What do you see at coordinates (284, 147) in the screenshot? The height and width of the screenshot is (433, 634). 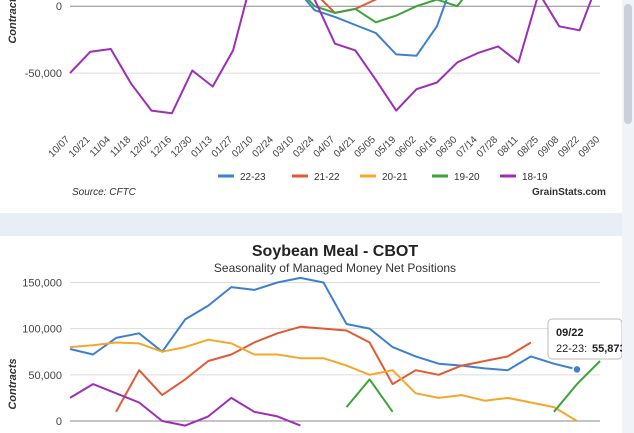 I see `x-tick-label: 03/10` at bounding box center [284, 147].